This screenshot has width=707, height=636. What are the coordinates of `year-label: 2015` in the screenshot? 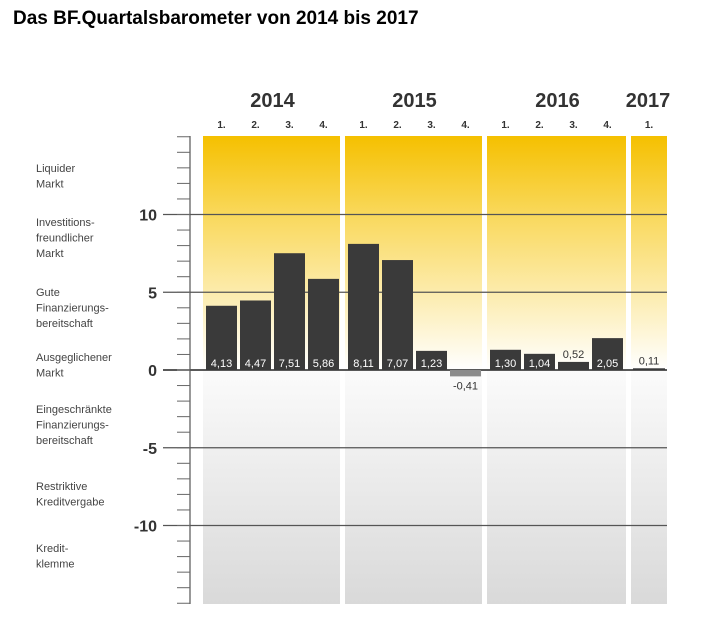 It's located at (414, 101).